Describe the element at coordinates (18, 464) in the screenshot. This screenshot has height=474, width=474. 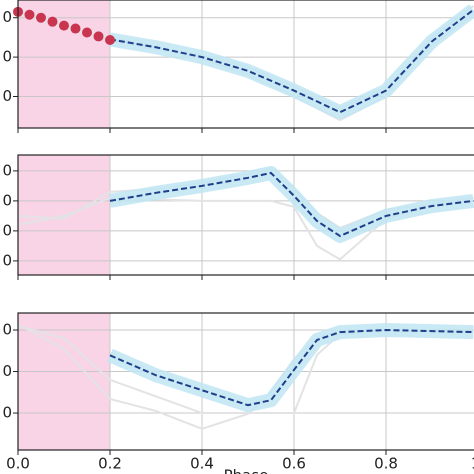
I see `x-tick-label: 0.0` at that location.